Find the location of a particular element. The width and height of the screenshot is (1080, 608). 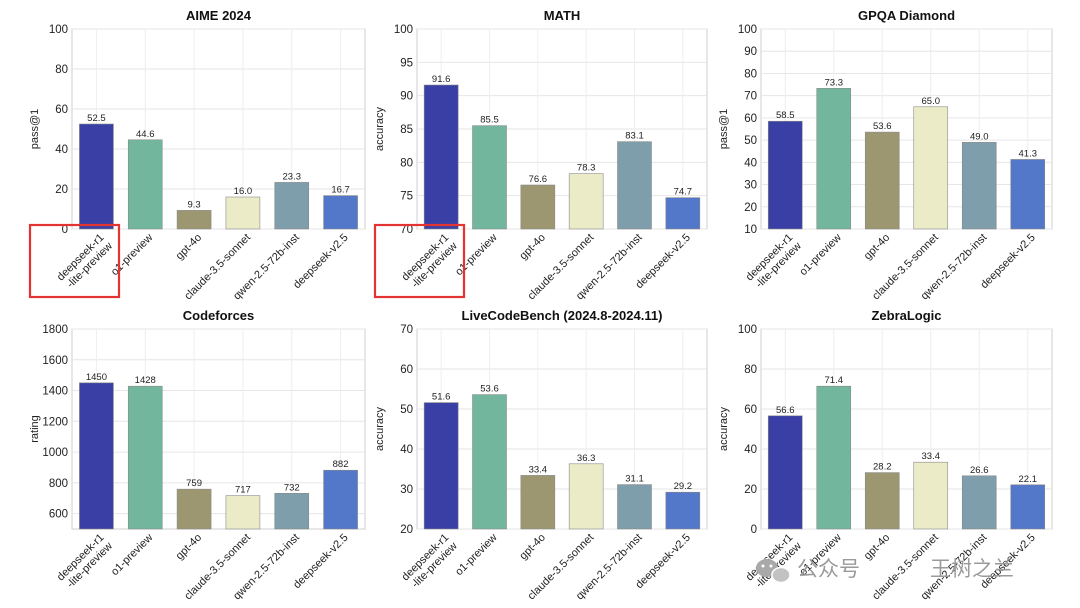

data-label: 58.5 is located at coordinates (785, 115).